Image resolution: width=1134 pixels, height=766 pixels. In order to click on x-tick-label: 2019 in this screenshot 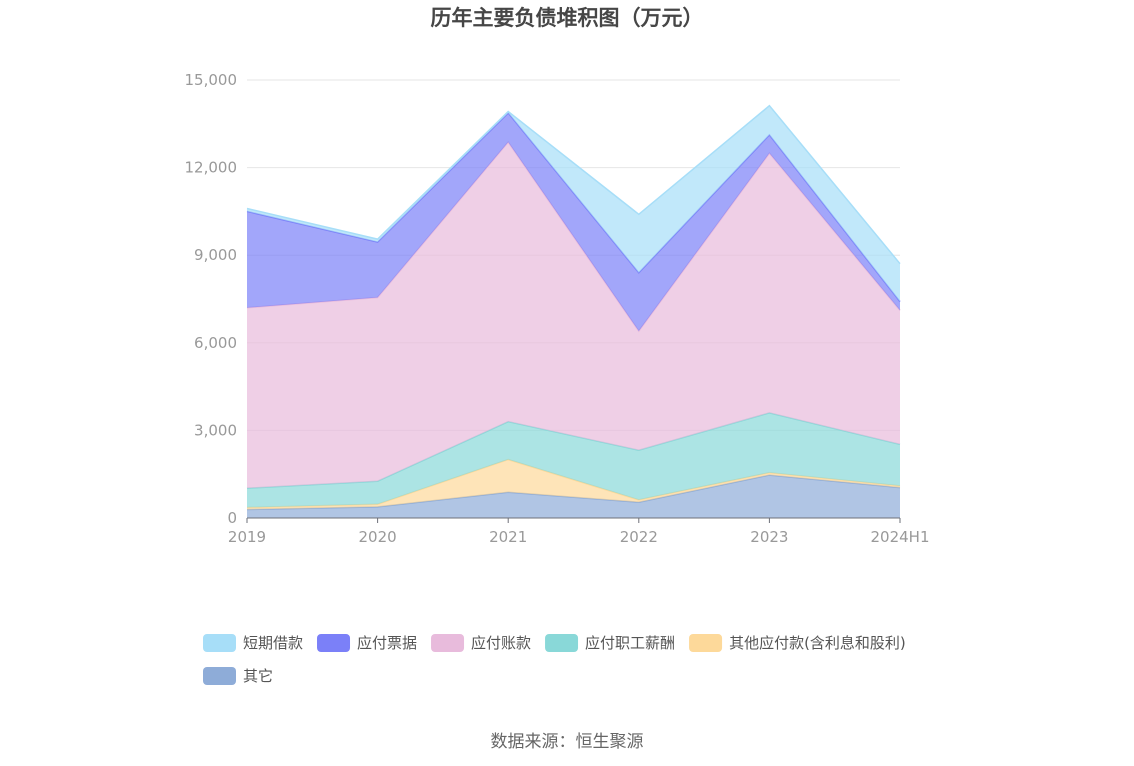, I will do `click(247, 537)`.